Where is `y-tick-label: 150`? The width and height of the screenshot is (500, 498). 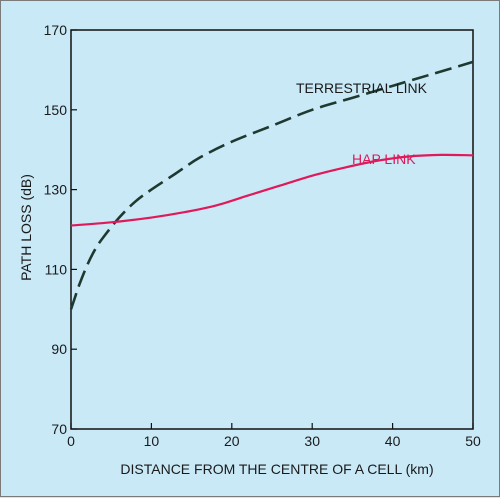 y-tick-label: 150 is located at coordinates (56, 110).